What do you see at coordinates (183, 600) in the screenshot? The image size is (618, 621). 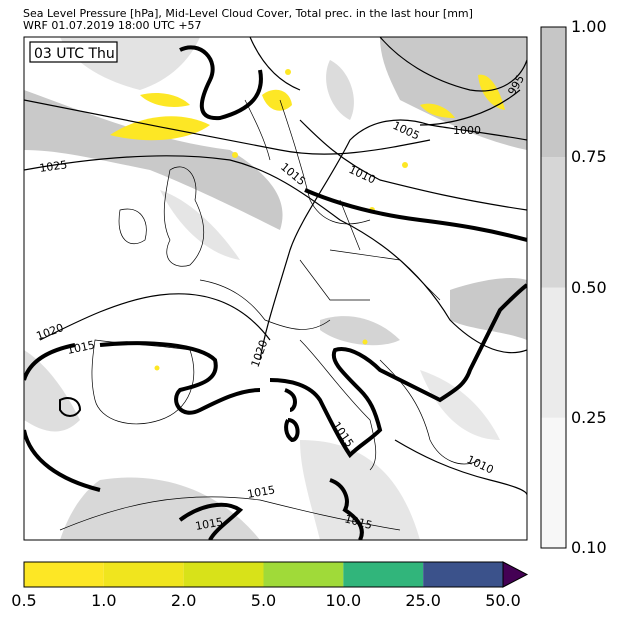 I see `precip-colorbar-tick: 2.0` at bounding box center [183, 600].